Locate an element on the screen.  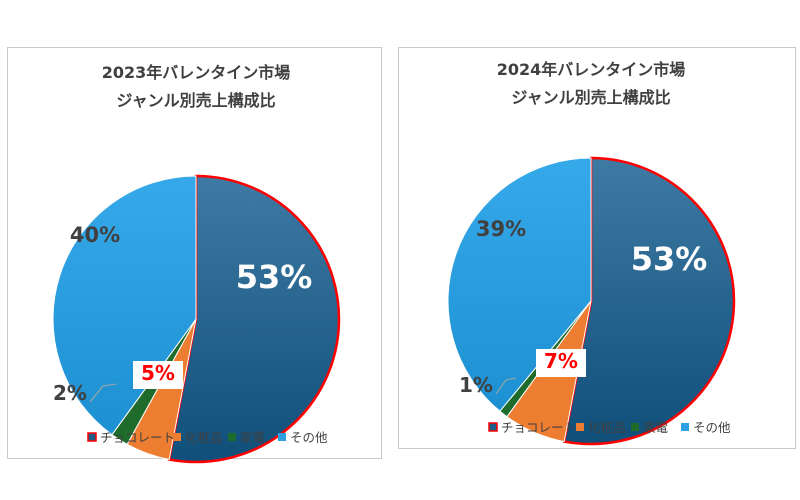
data-label-cosmetics: 5% is located at coordinates (158, 373).